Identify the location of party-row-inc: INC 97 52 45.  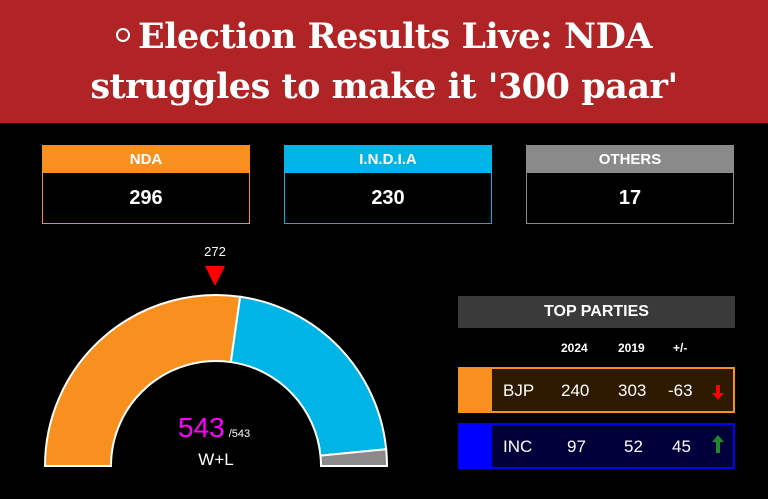
(596, 446).